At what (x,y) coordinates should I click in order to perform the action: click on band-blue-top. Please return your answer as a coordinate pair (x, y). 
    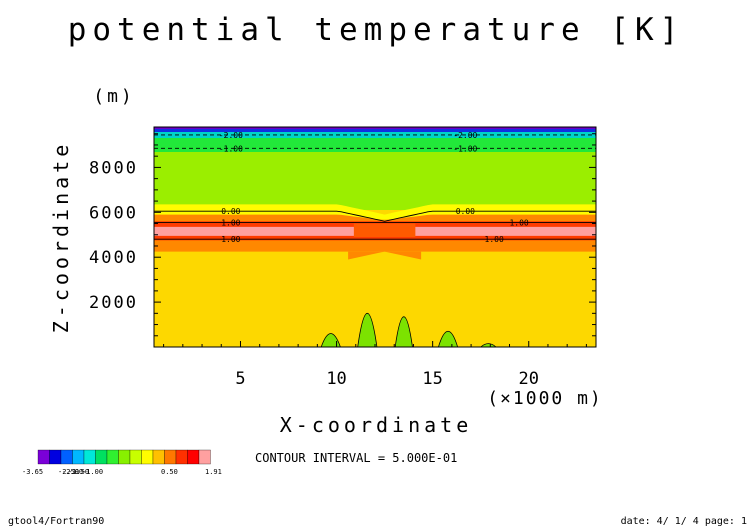
    Looking at the image, I should click on (375, 129).